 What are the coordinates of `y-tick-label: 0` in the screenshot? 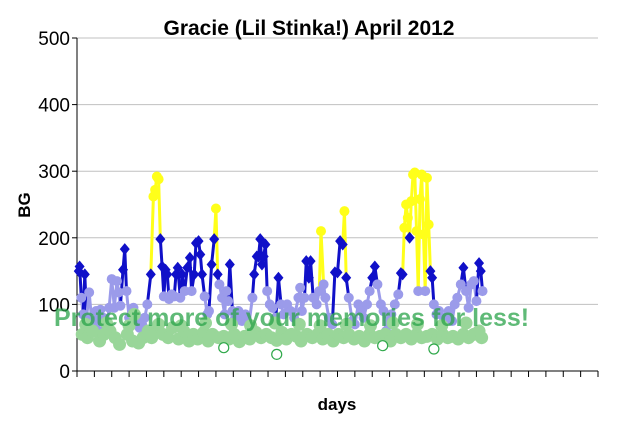 It's located at (64, 372).